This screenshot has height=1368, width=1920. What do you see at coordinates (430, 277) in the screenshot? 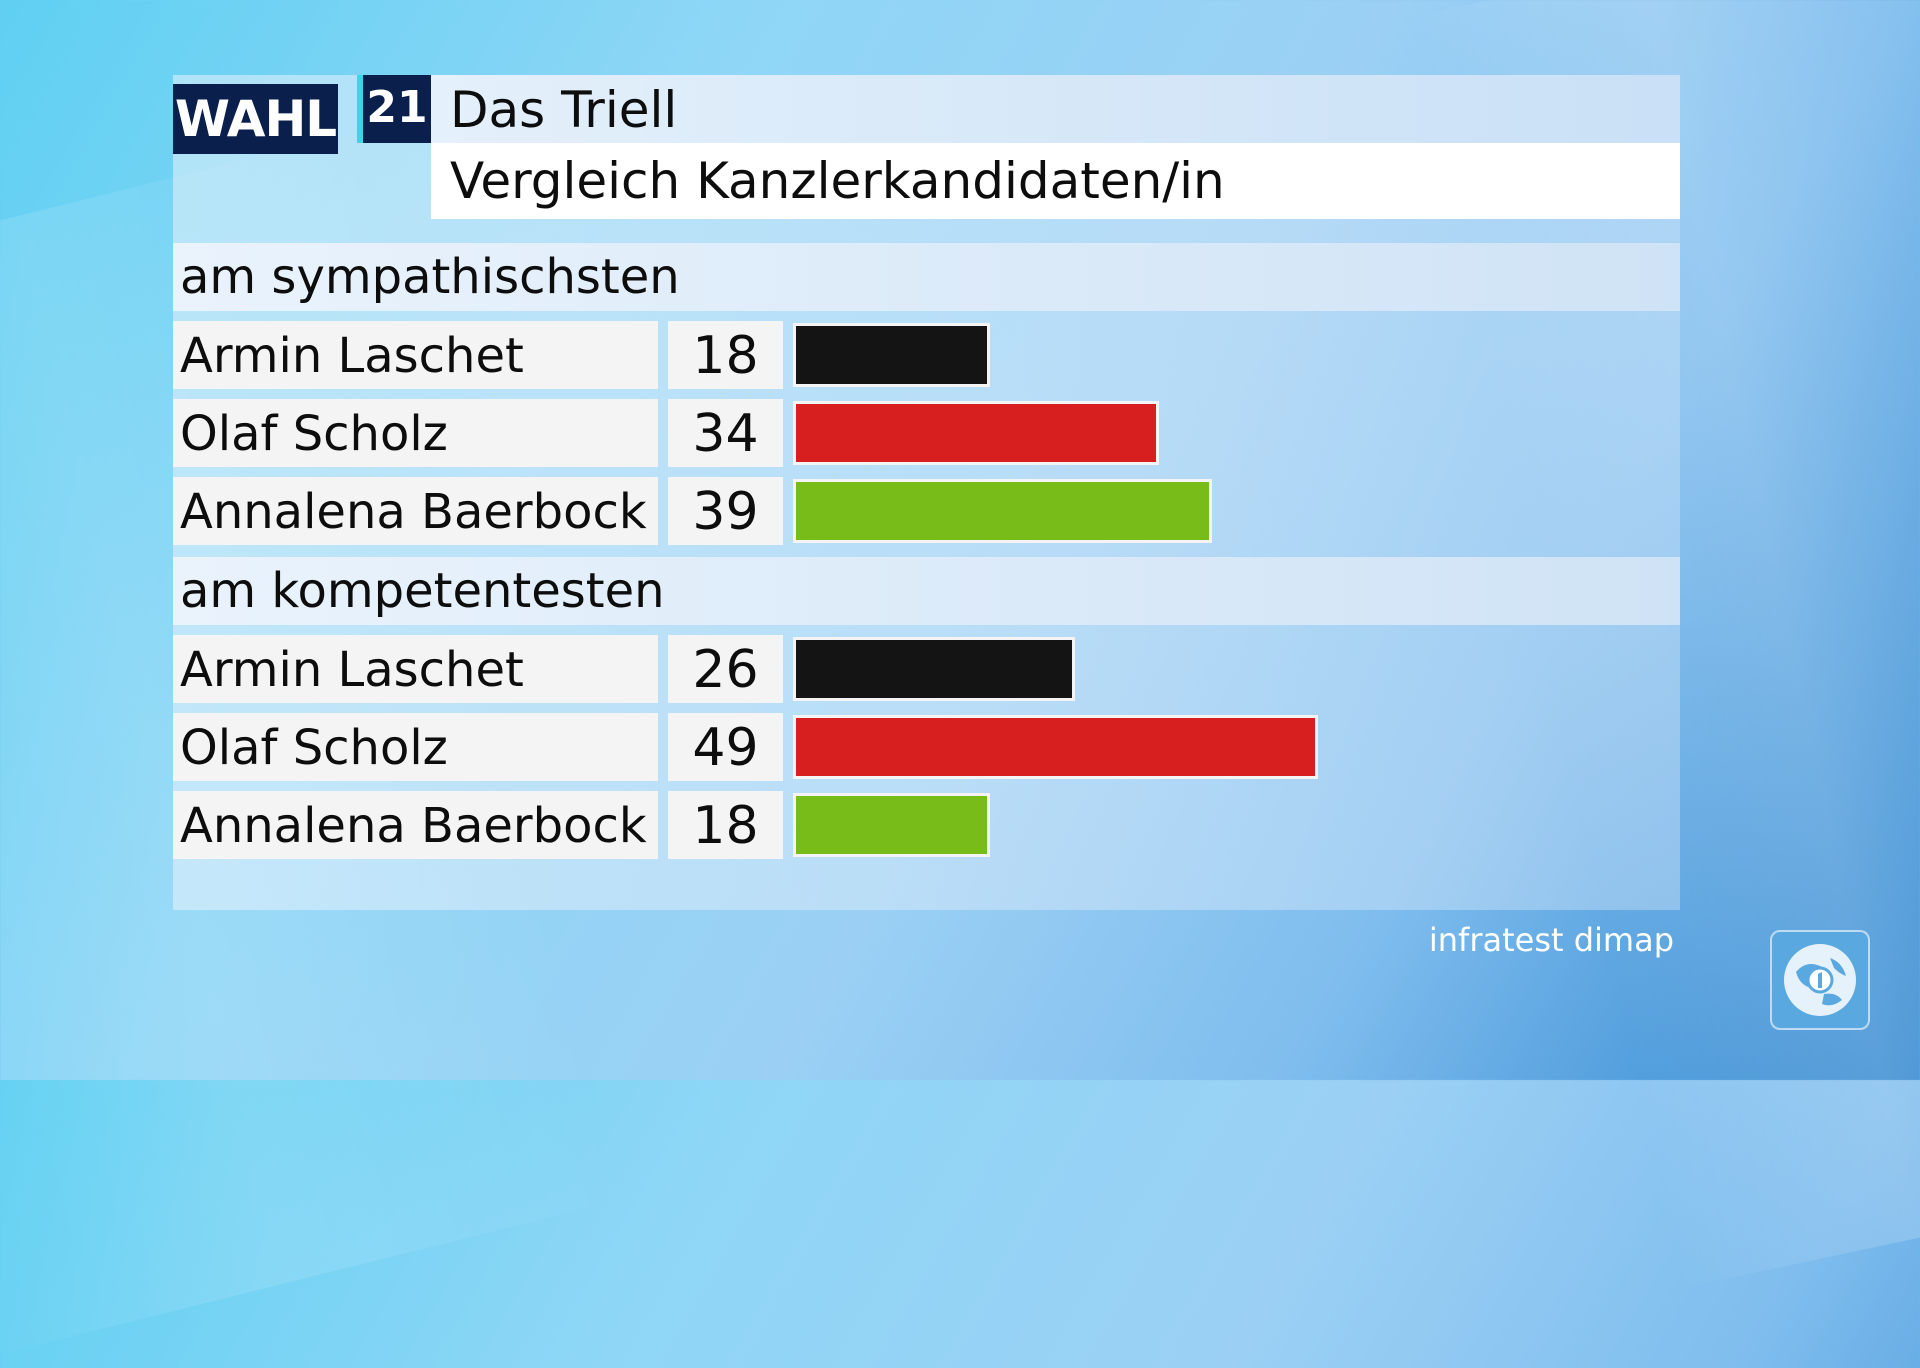
I see `section-label: am sympathischsten` at bounding box center [430, 277].